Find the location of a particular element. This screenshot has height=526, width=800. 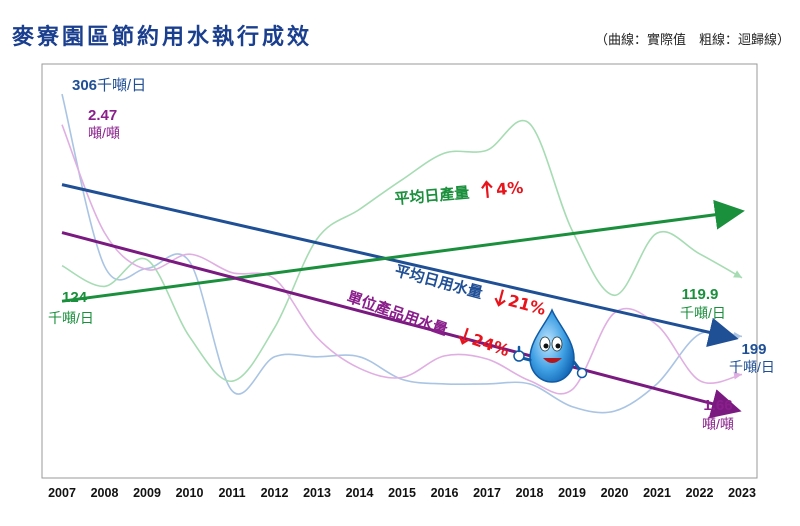

x-tick-label: 2015 is located at coordinates (402, 493).